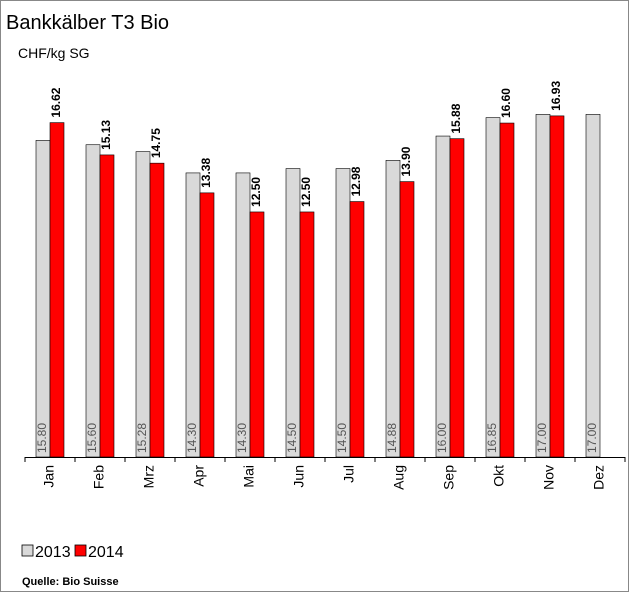 The height and width of the screenshot is (593, 630). Describe the element at coordinates (506, 103) in the screenshot. I see `value-label: 16.60` at that location.